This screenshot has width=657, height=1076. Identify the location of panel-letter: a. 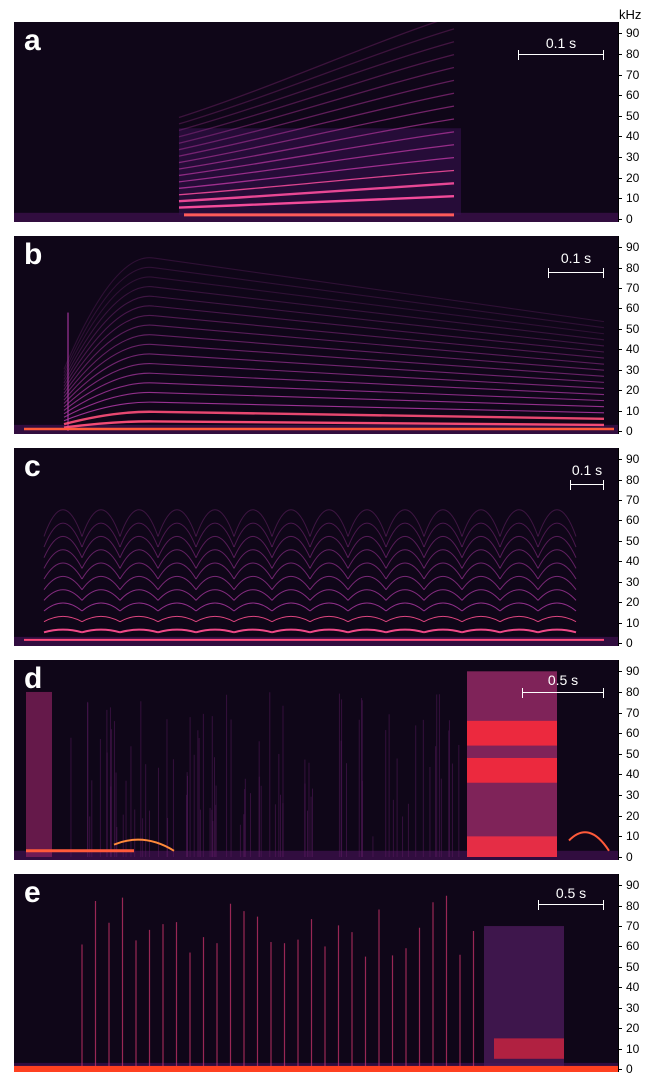
(32, 40).